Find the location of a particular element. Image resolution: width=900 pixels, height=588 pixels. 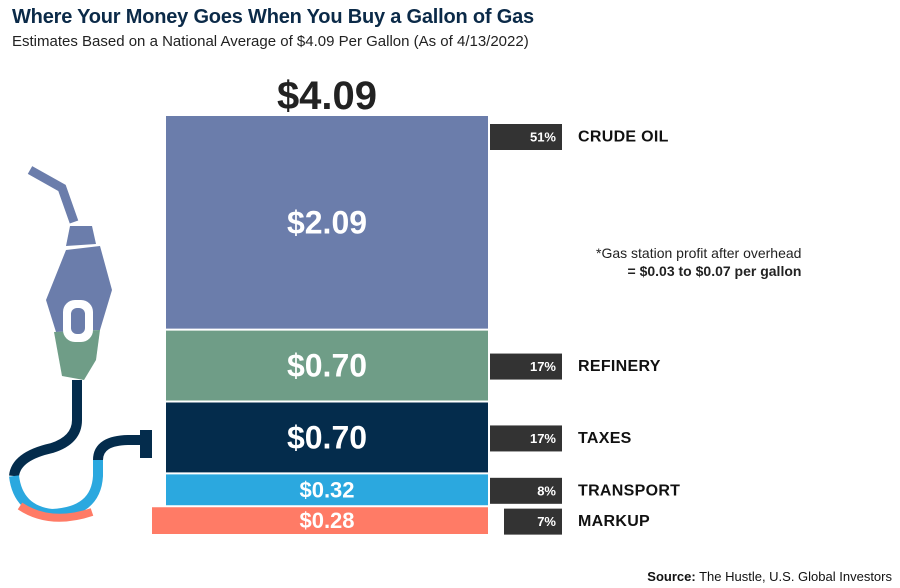

category-label: TAXES is located at coordinates (605, 438).